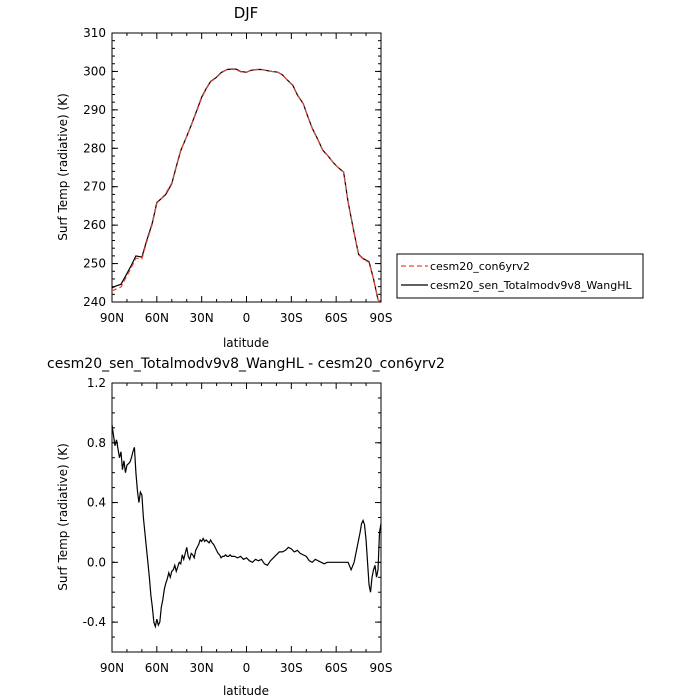 This screenshot has height=700, width=700. I want to click on top-chart-title: DJF, so click(246, 13).